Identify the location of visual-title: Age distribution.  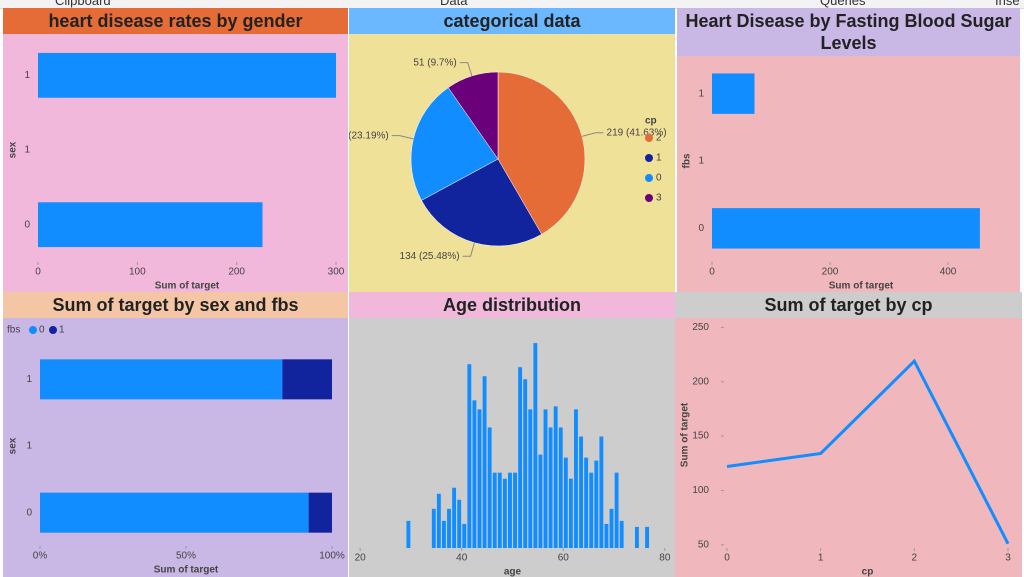
(512, 305).